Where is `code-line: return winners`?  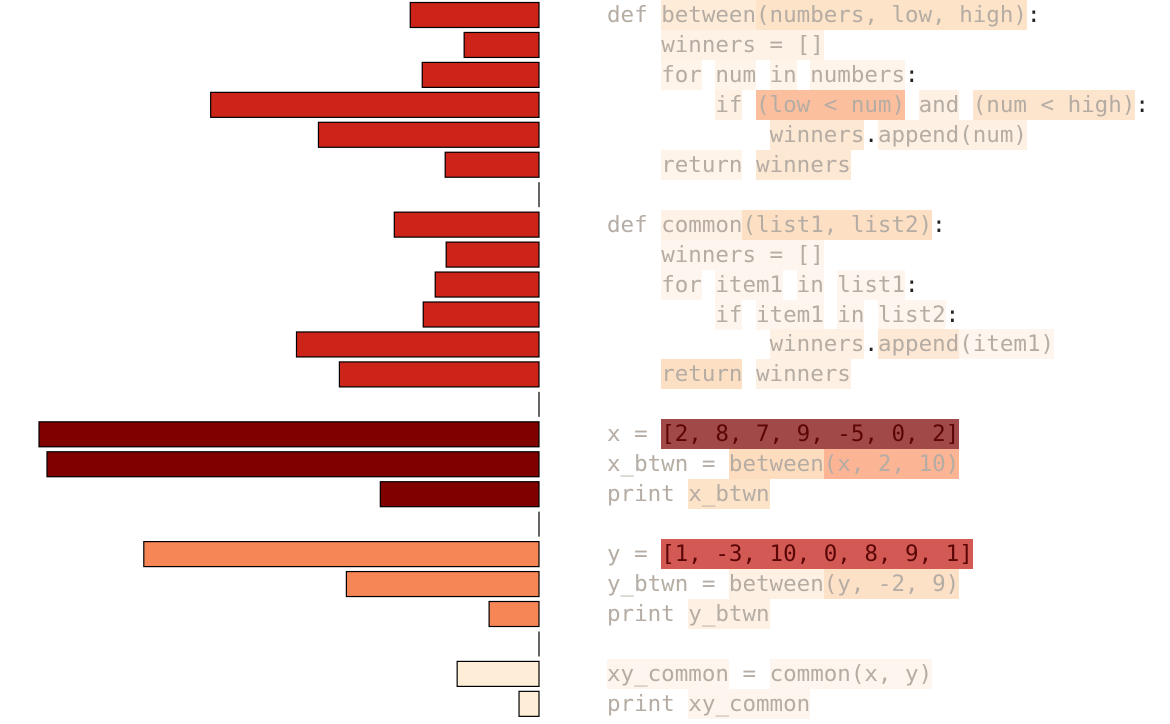
code-line: return winners is located at coordinates (729, 164).